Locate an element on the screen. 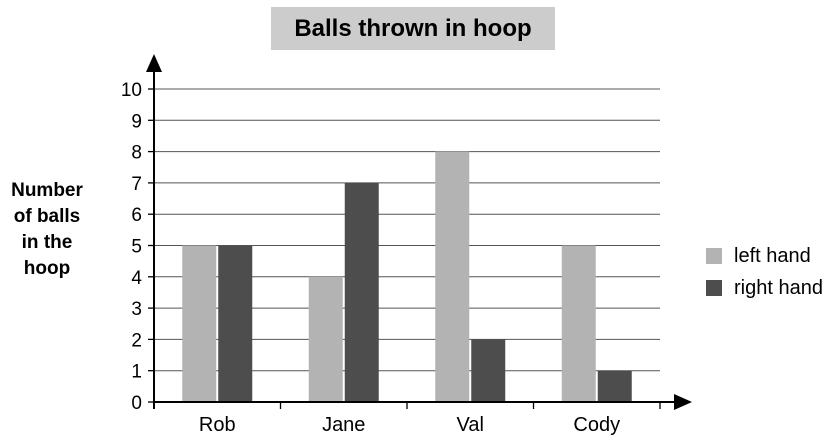  legend-label: right hand is located at coordinates (778, 287).